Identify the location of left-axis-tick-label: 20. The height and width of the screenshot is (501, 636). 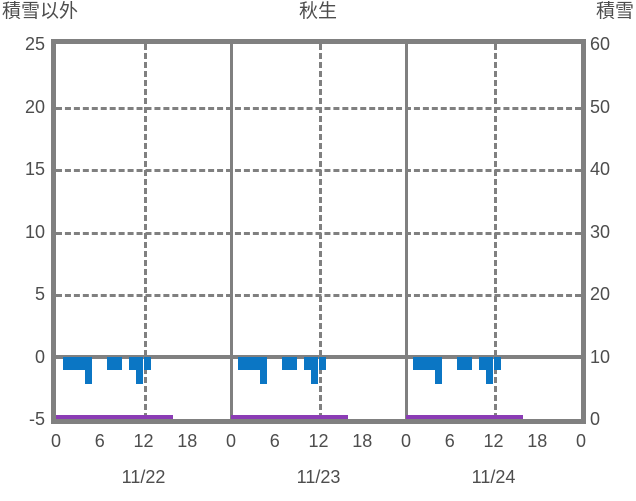
(34, 106).